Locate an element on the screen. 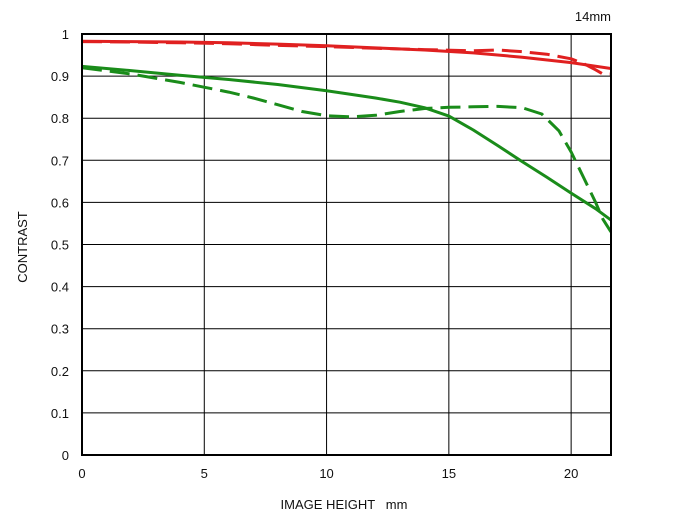 This screenshot has width=687, height=529. y-tick-label: 0.2 is located at coordinates (60, 371).